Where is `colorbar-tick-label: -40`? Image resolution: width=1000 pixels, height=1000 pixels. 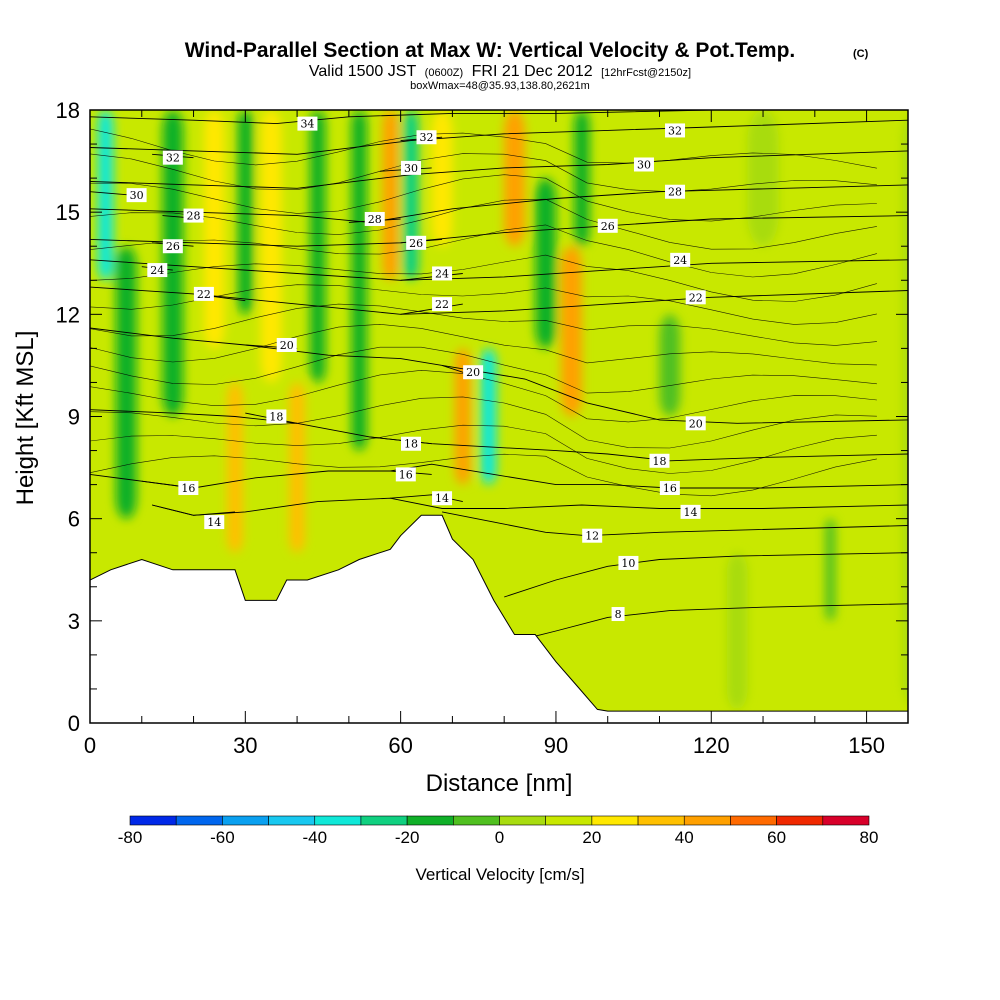
colorbar-tick-label: -40 is located at coordinates (314, 837).